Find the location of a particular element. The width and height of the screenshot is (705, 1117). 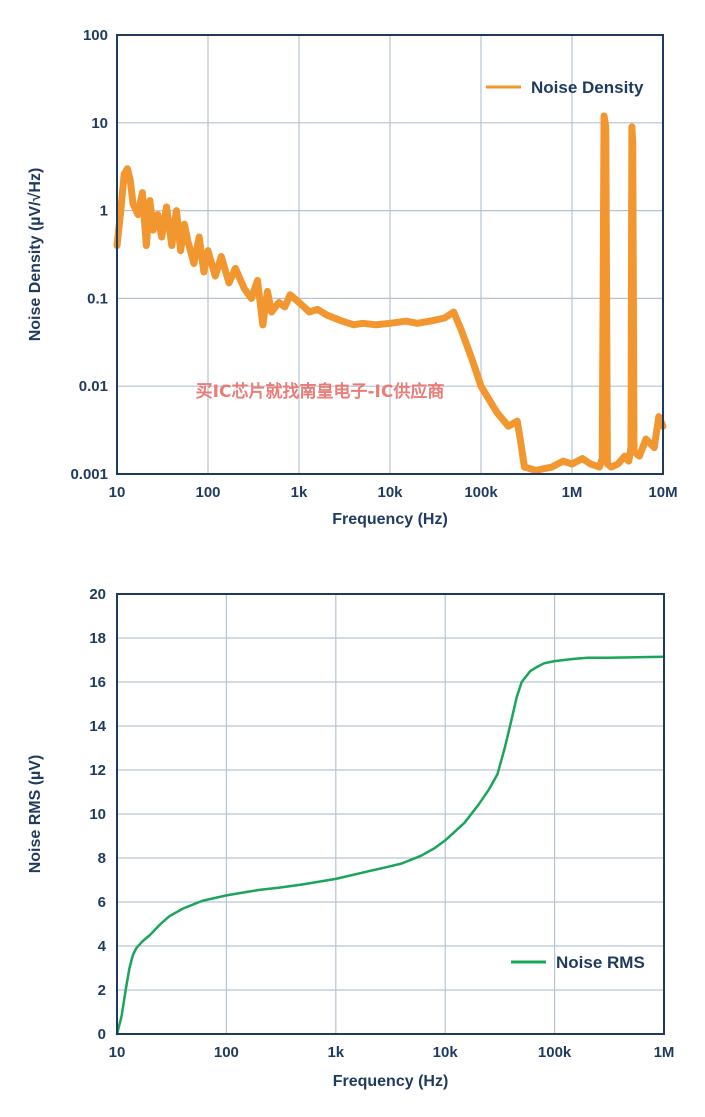

y-tick-label: 0.01 is located at coordinates (93, 386).